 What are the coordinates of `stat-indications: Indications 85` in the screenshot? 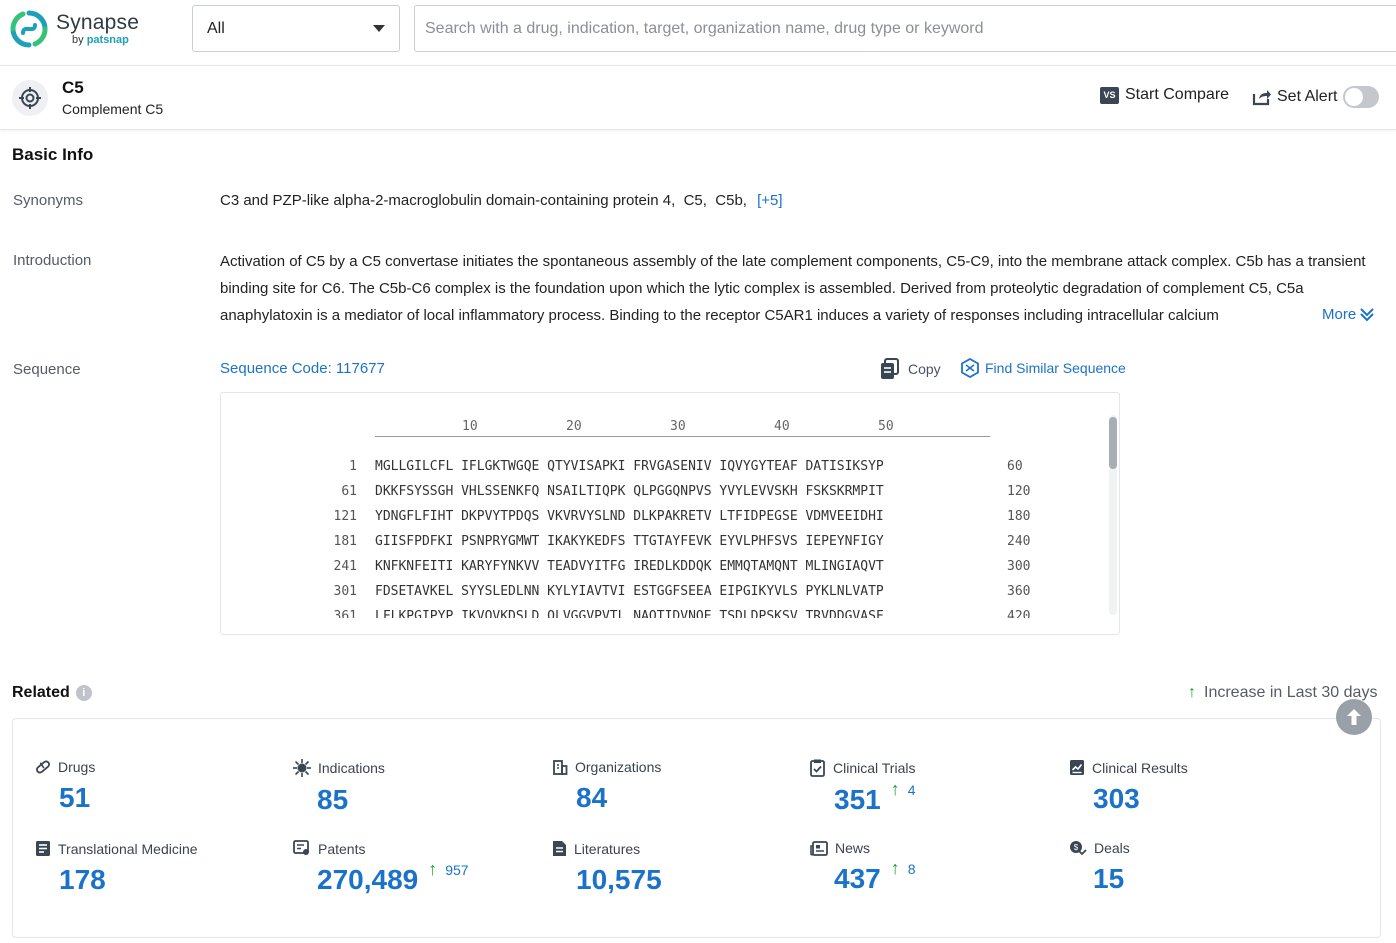 It's located at (339, 787).